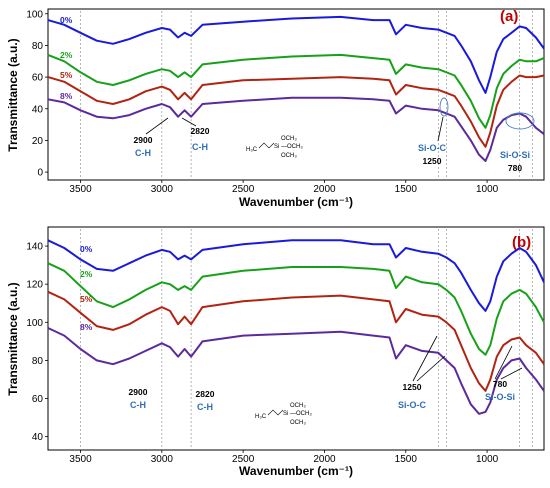  What do you see at coordinates (432, 161) in the screenshot?
I see `panel-a-annotation-1250-number: 1250` at bounding box center [432, 161].